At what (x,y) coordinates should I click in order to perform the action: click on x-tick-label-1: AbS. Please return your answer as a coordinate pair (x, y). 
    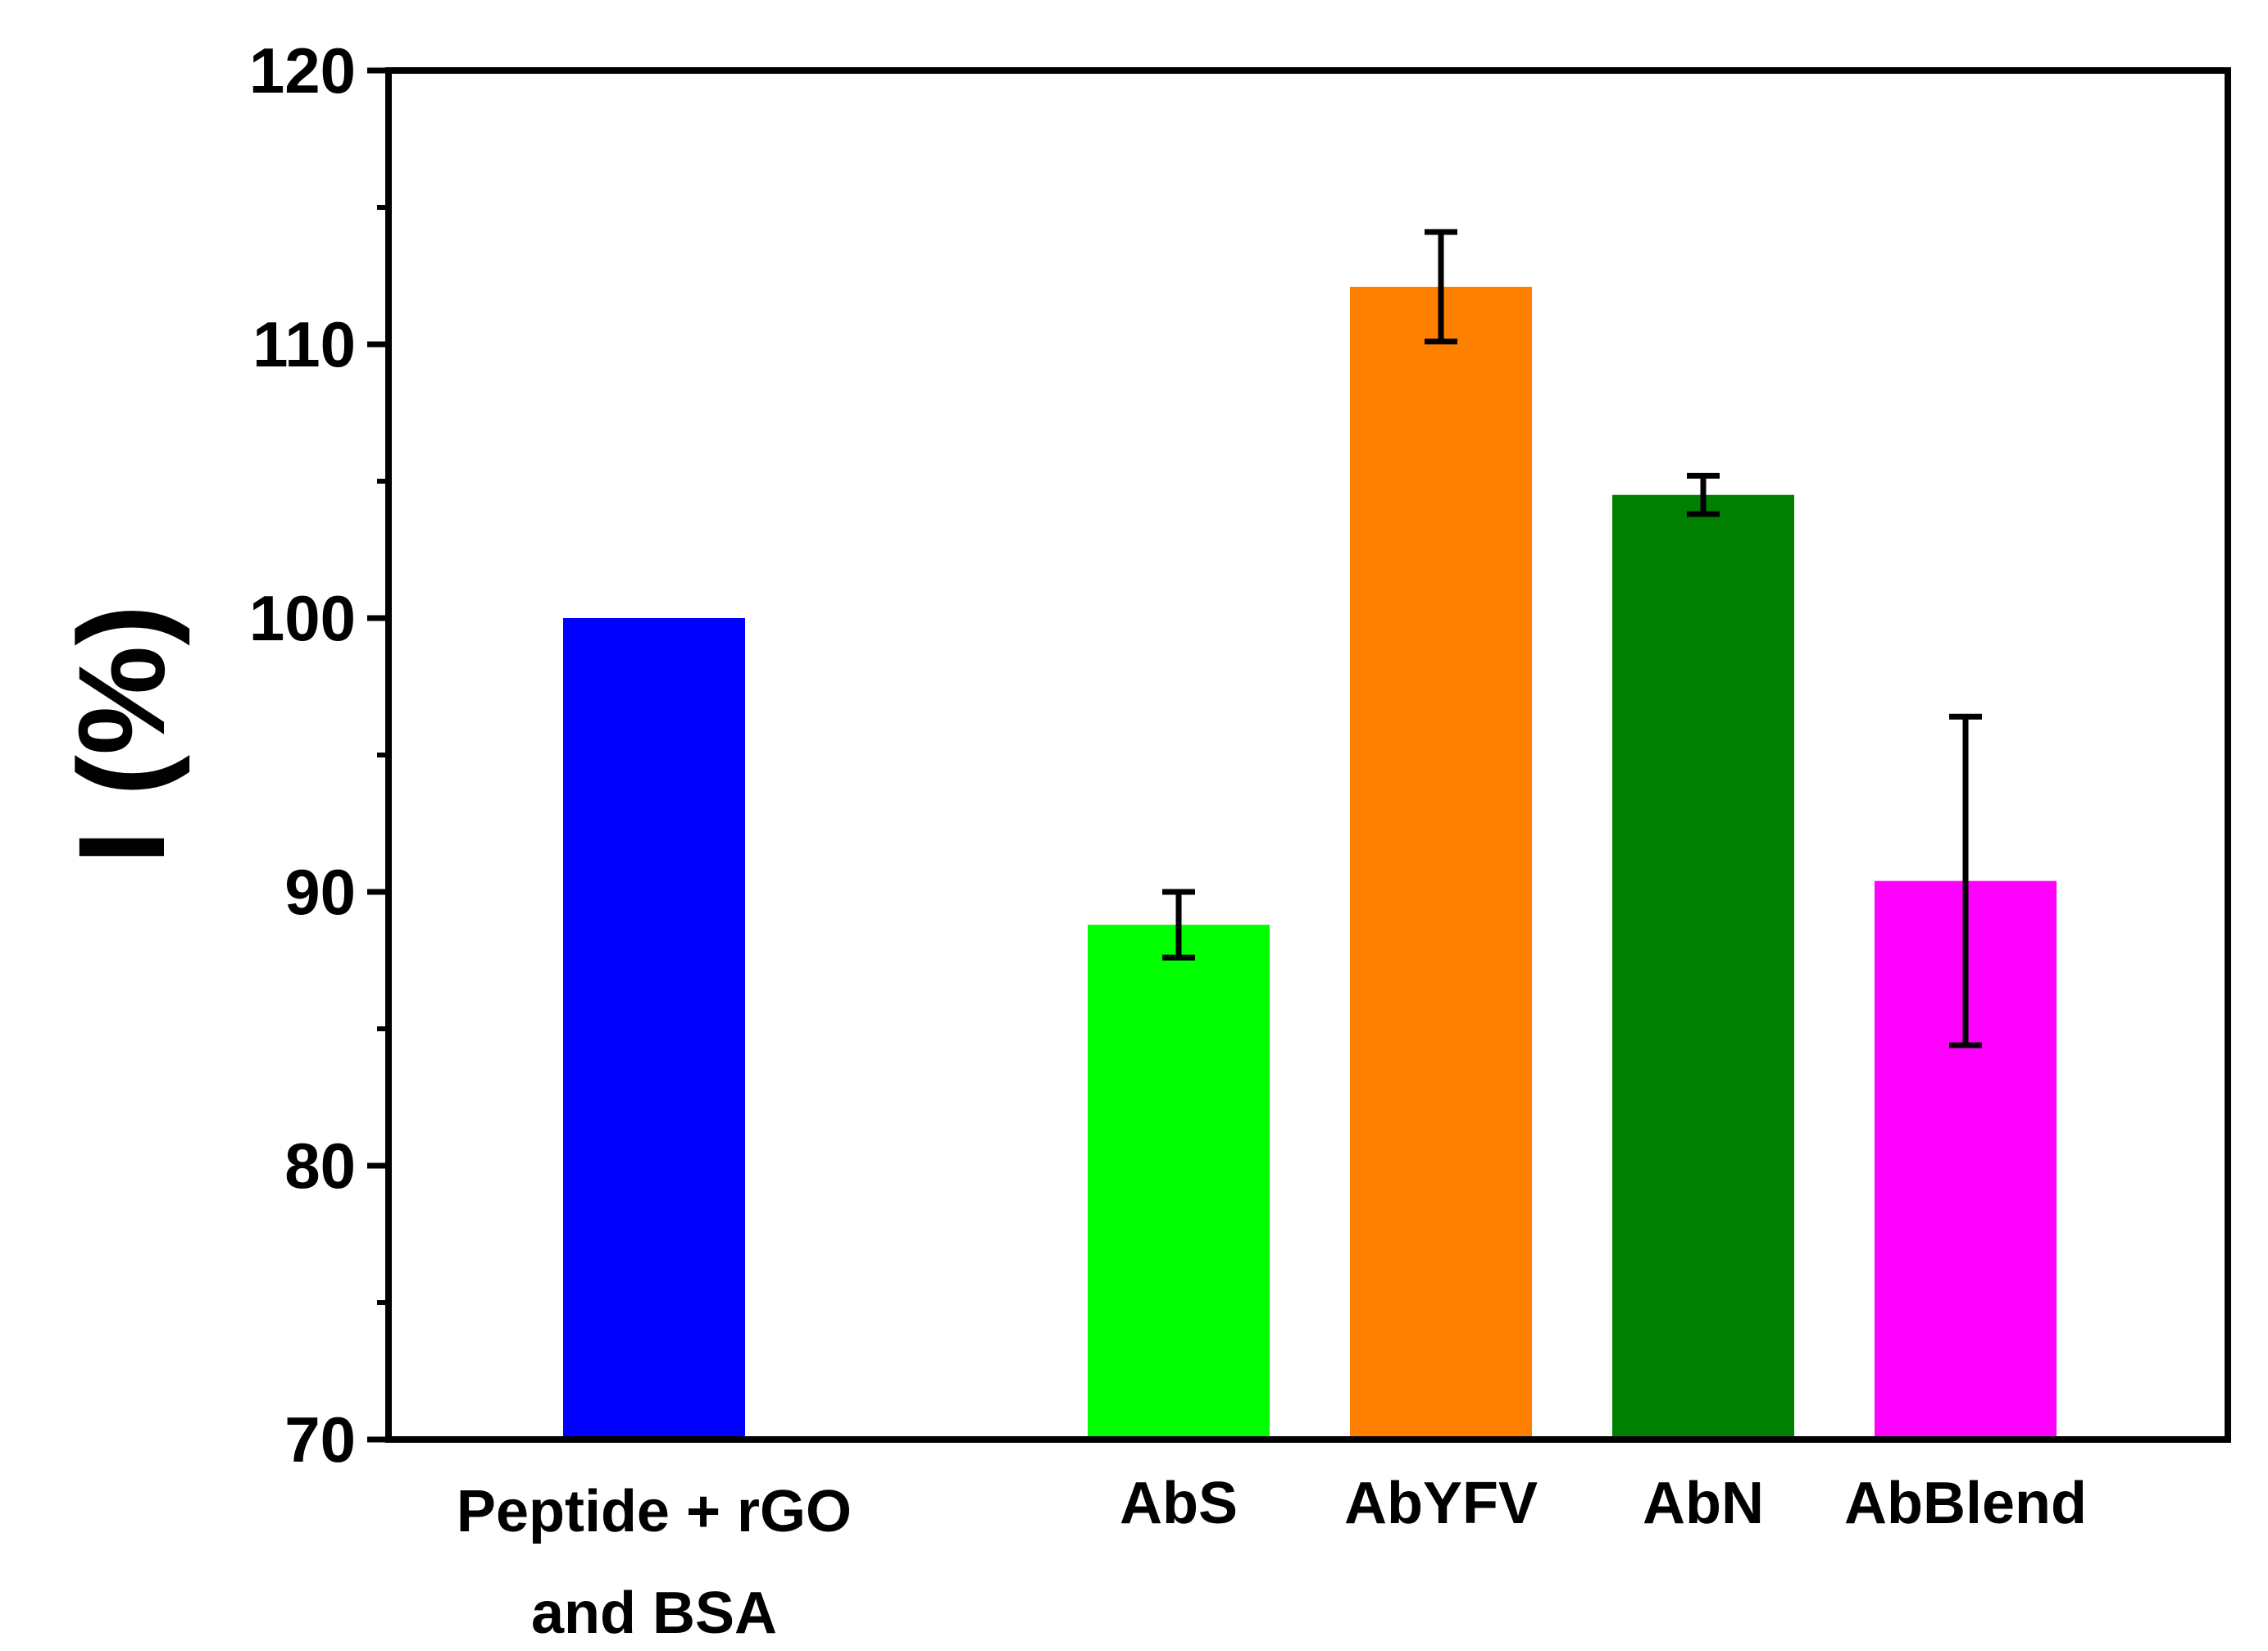
    Looking at the image, I should click on (1179, 1503).